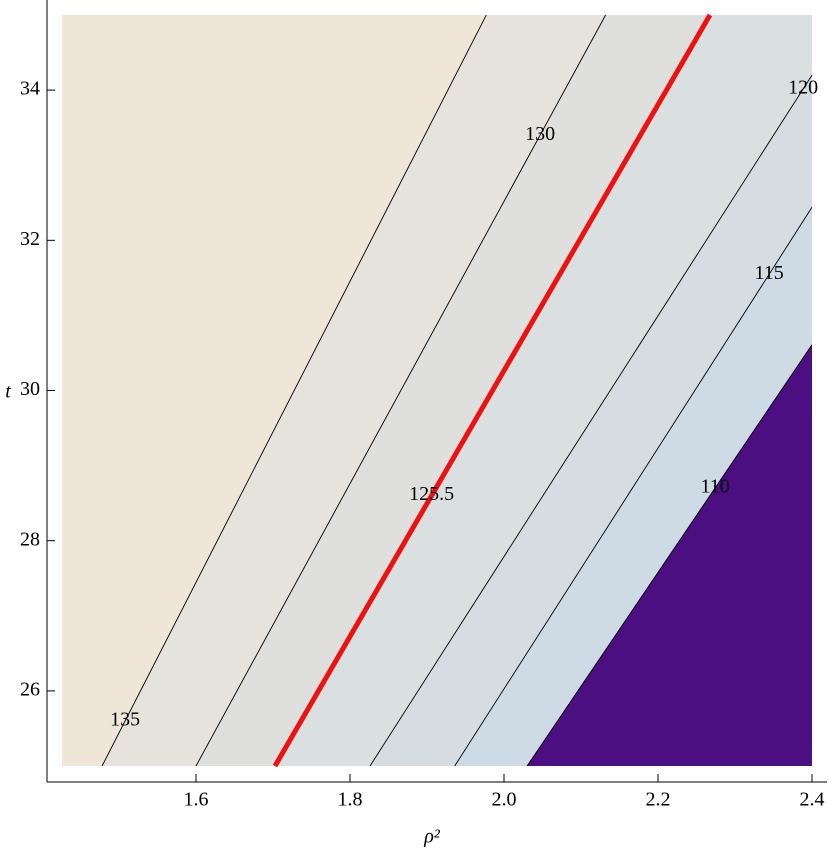  I want to click on x-tick-label: 2.0, so click(503, 800).